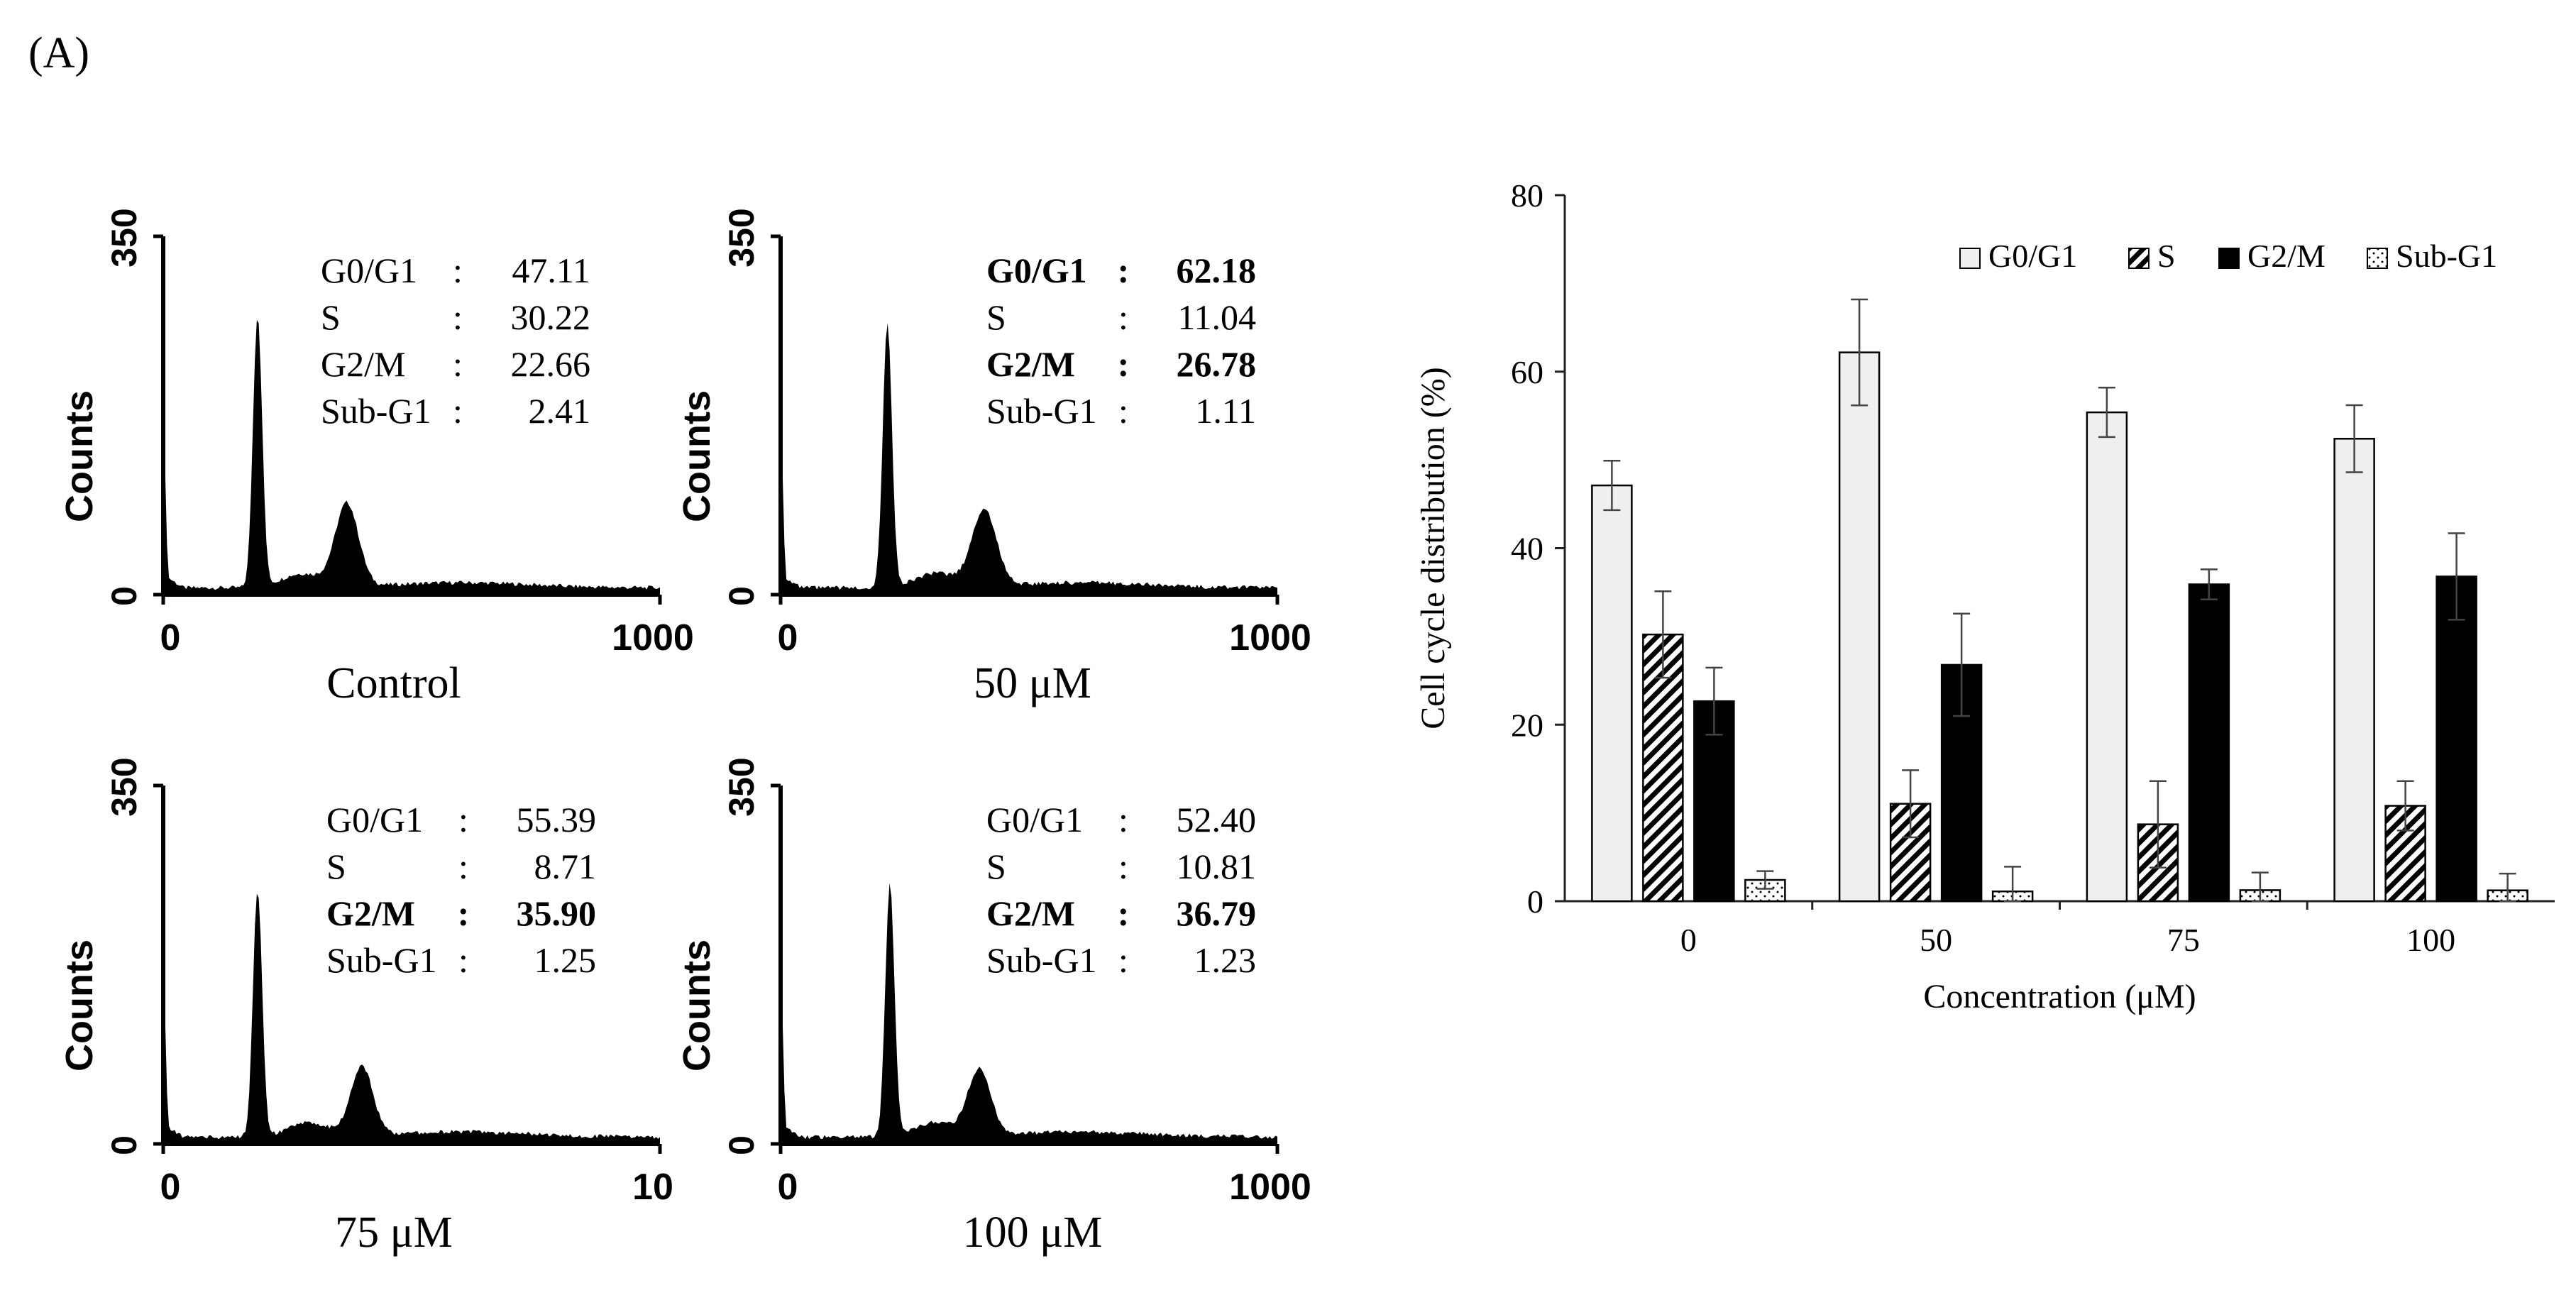  What do you see at coordinates (1225, 411) in the screenshot?
I see `phase-value: 1.11` at bounding box center [1225, 411].